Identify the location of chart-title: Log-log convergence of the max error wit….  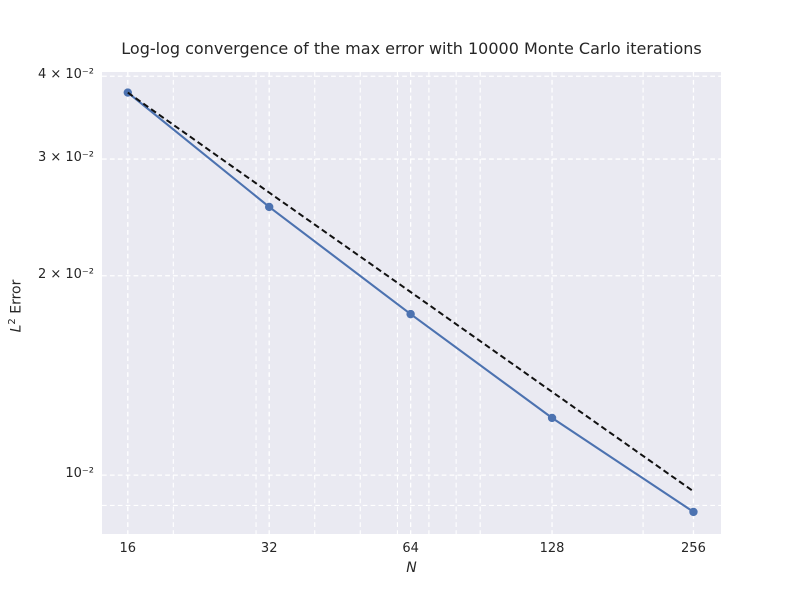
(411, 48).